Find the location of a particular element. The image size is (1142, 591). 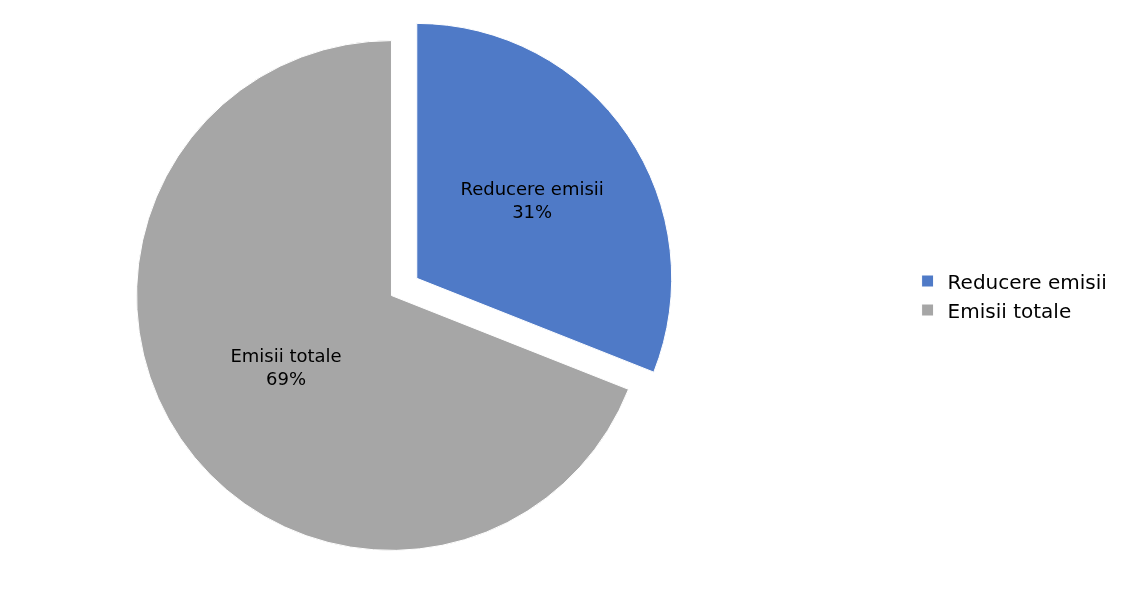

legend-label: Reducere emisii is located at coordinates (1027, 281).